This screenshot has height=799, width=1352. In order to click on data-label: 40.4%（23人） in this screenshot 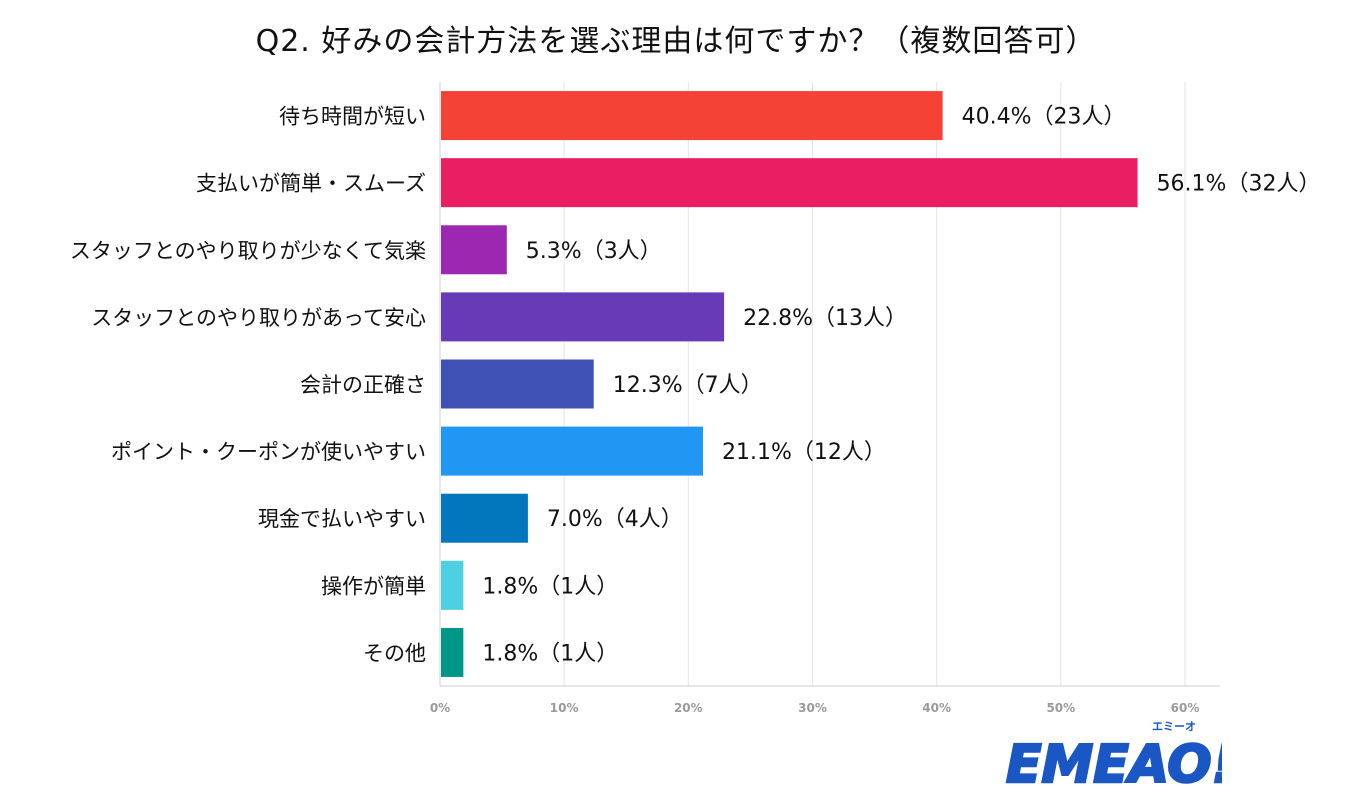, I will do `click(1044, 117)`.